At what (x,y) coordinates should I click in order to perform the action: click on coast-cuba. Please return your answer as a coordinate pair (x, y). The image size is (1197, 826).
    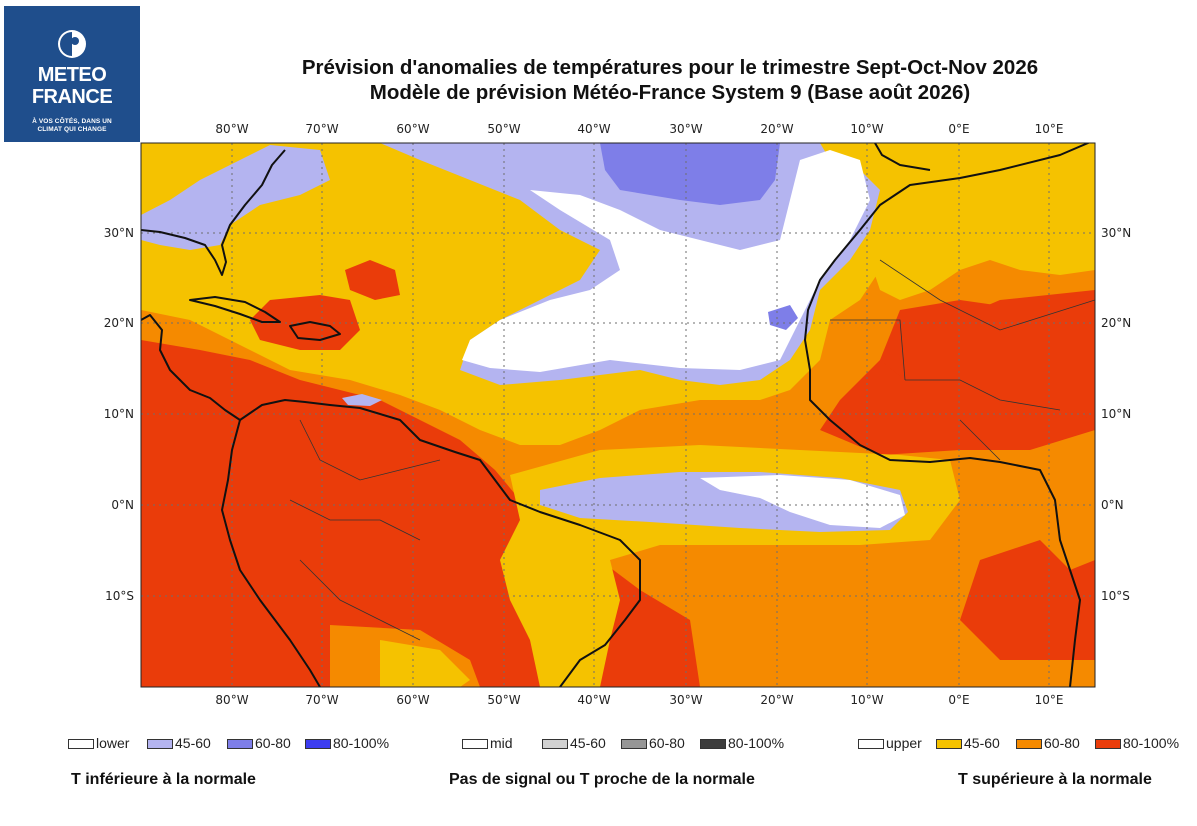
    Looking at the image, I should click on (235, 309).